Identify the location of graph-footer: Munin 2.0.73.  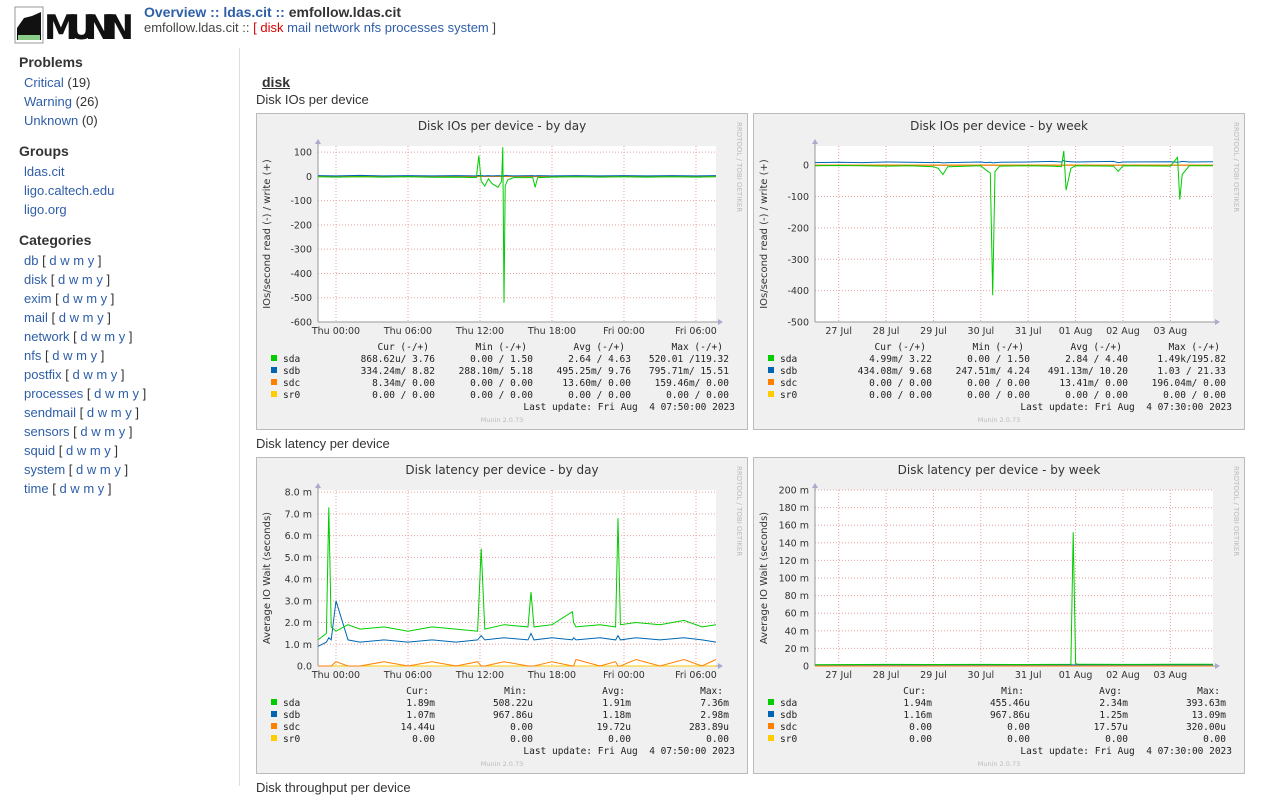
(502, 764).